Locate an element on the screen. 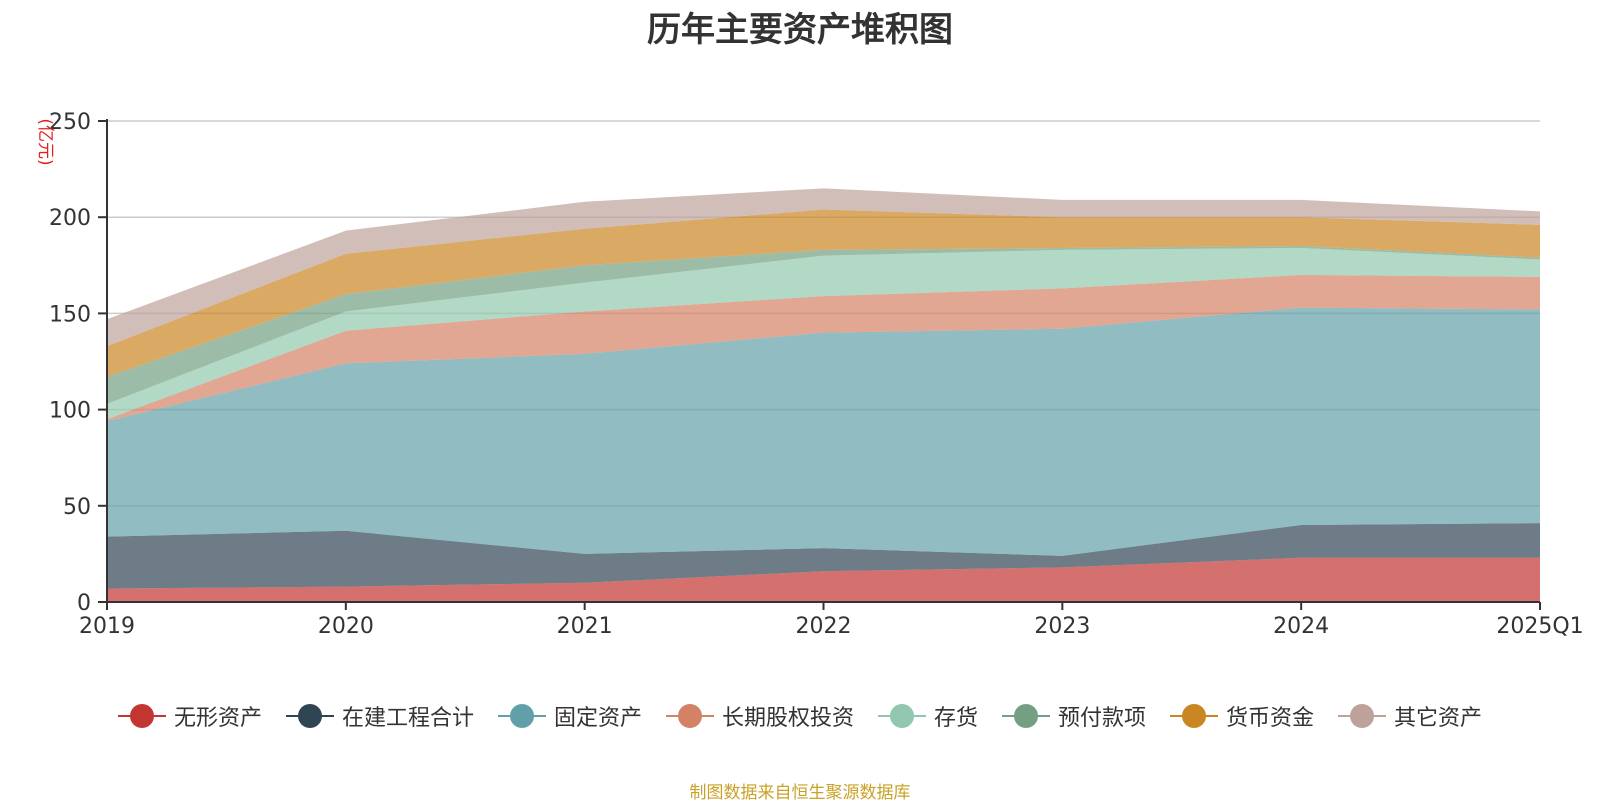 This screenshot has width=1600, height=803. legend-label: 货币资金 is located at coordinates (1270, 718).